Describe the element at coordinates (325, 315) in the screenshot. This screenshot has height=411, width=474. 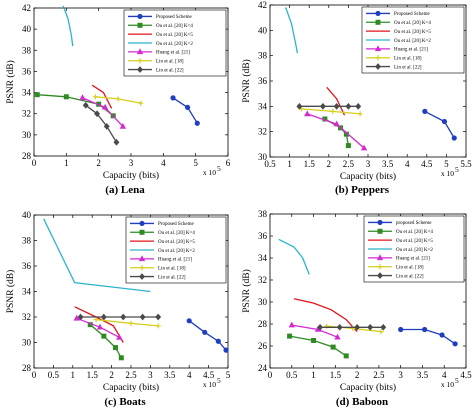
I see `series-ou_k5` at that location.